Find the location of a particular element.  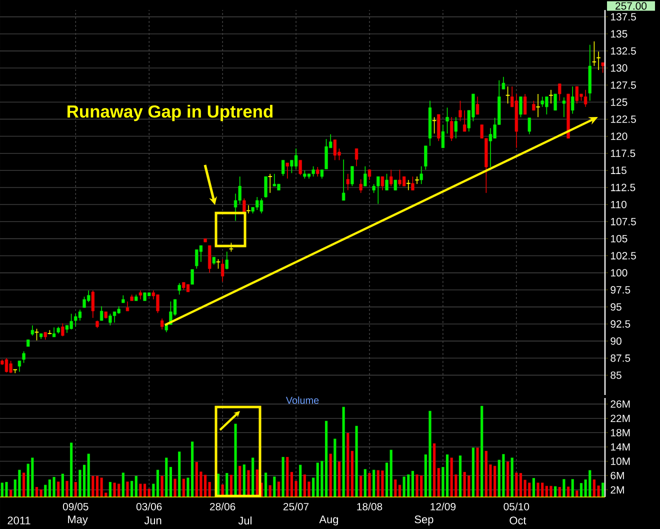

text: Aug is located at coordinates (328, 521).